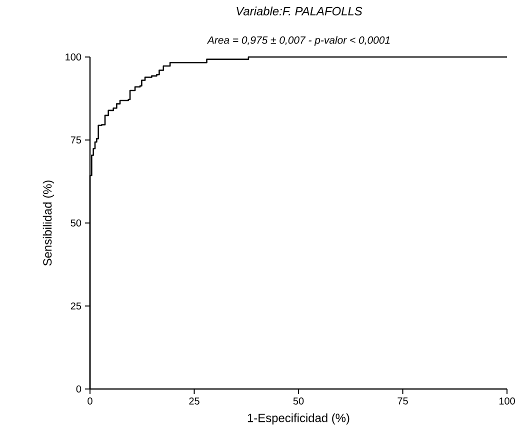 This screenshot has height=446, width=518. What do you see at coordinates (507, 401) in the screenshot?
I see `x-tick-label: 100` at bounding box center [507, 401].